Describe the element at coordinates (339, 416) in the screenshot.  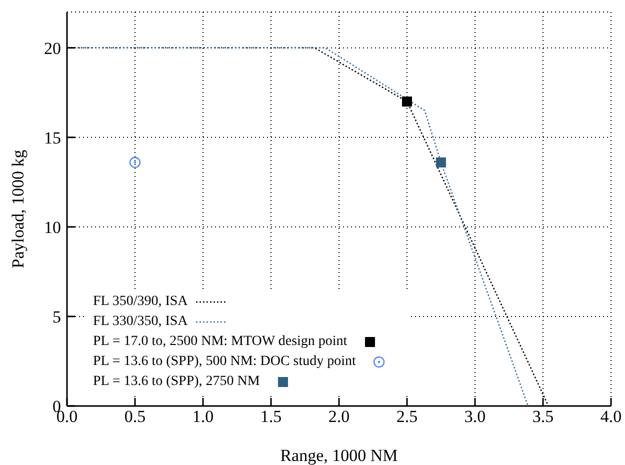
I see `x-tick-label: 2.0` at that location.